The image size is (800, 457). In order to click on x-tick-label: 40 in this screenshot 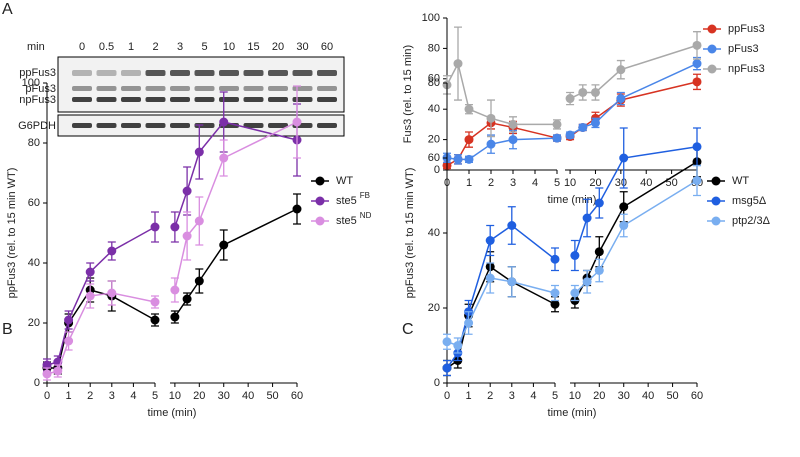, I will do `click(248, 396)`.